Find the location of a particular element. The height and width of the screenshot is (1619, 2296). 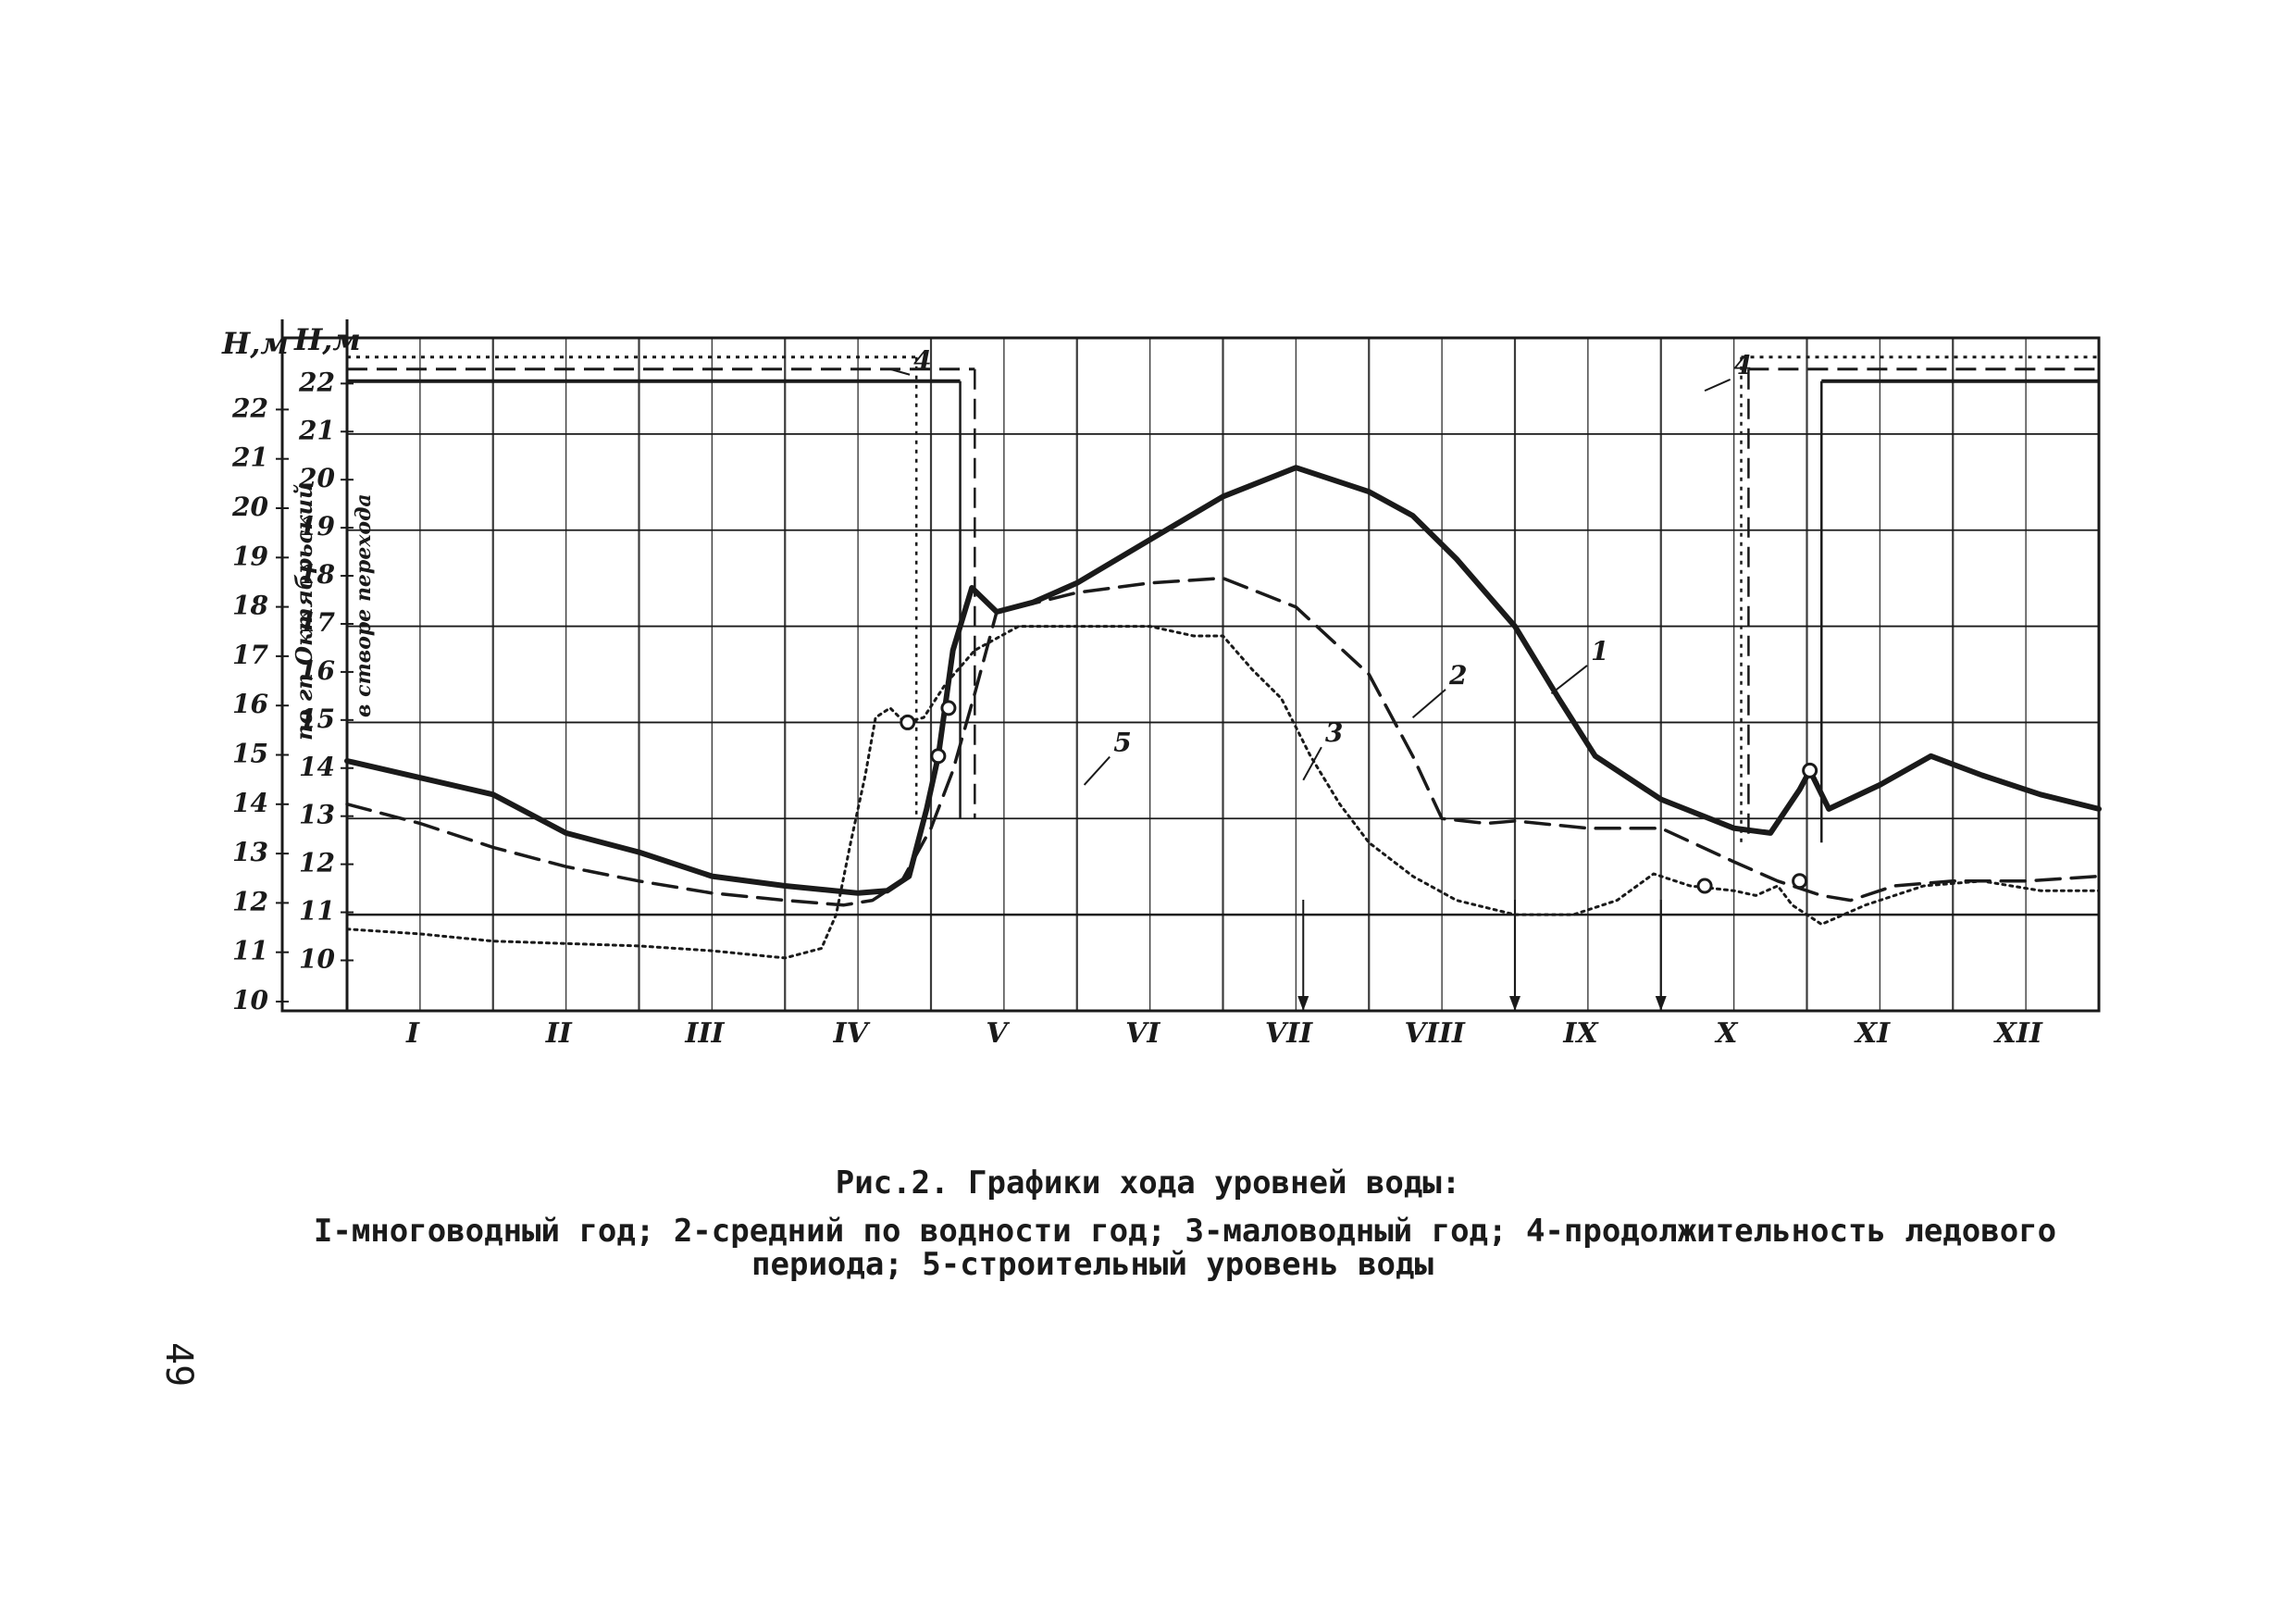

figure-caption-title: Рис.2. Графики хода уровней воды: is located at coordinates (1148, 1183).